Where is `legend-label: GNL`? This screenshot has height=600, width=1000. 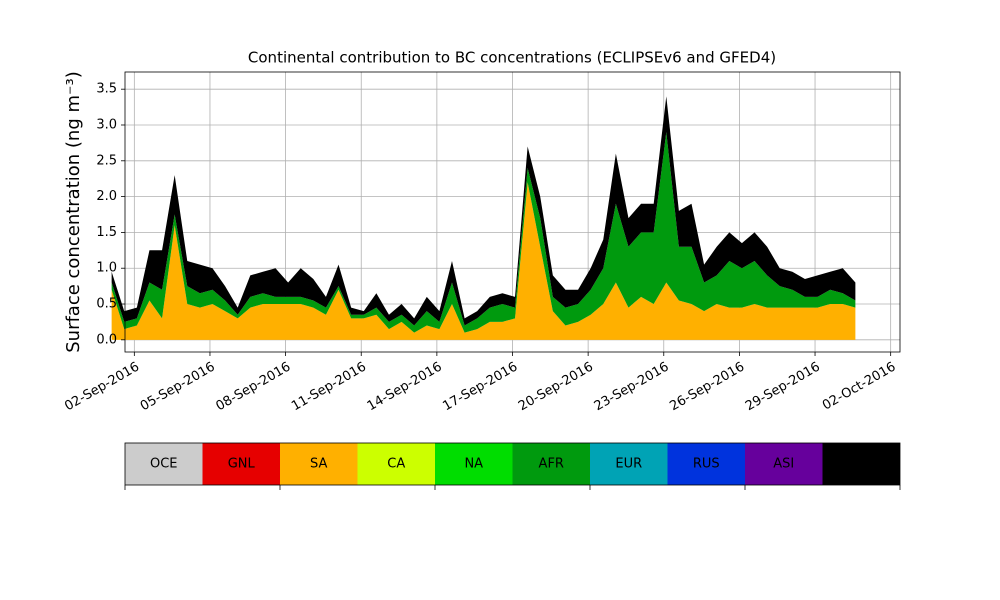 legend-label: GNL is located at coordinates (242, 464).